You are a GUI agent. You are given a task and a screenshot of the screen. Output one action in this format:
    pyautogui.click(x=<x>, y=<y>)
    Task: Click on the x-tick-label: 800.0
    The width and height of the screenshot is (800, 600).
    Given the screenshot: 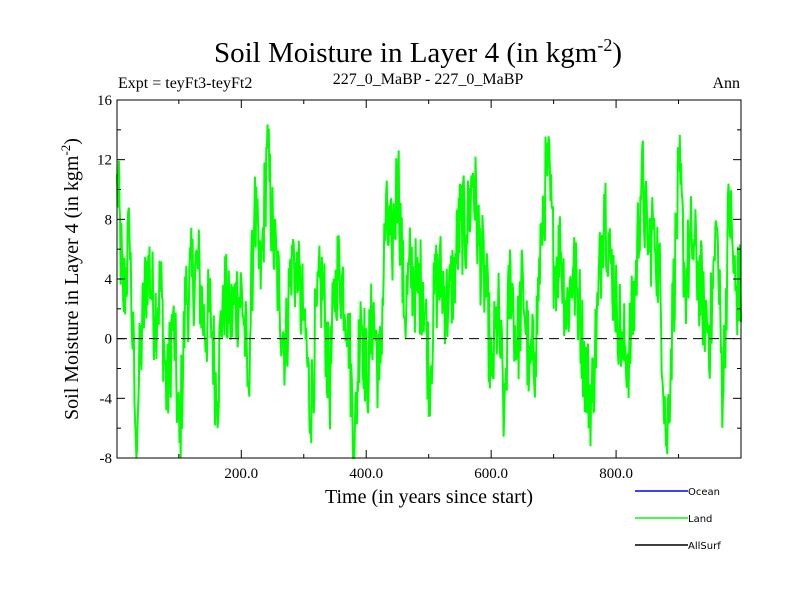 What is the action you would take?
    pyautogui.click(x=616, y=474)
    